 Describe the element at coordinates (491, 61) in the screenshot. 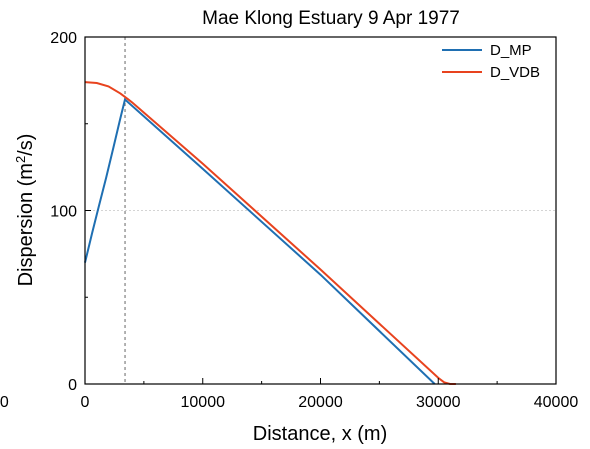

I see `legend: D_MP D_VDB` at that location.